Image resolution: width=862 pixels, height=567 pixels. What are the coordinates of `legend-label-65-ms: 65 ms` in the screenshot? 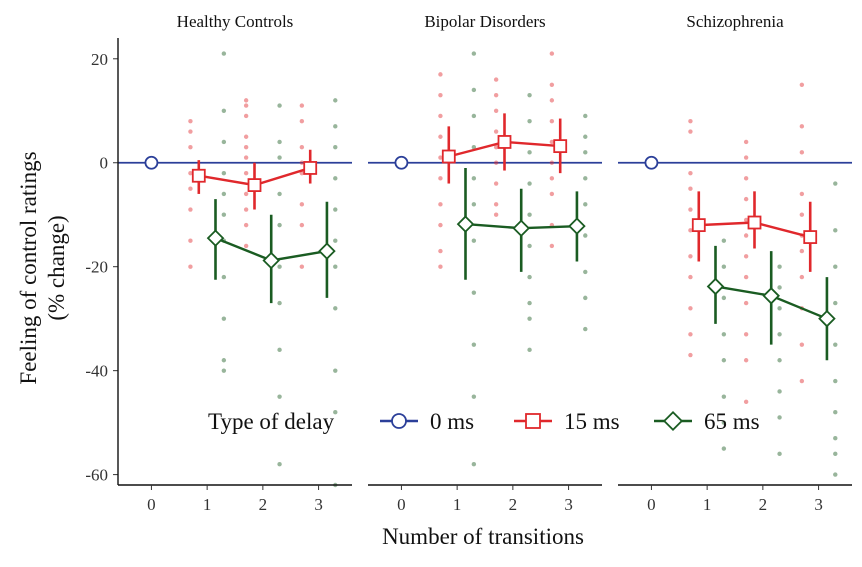 It's located at (732, 421).